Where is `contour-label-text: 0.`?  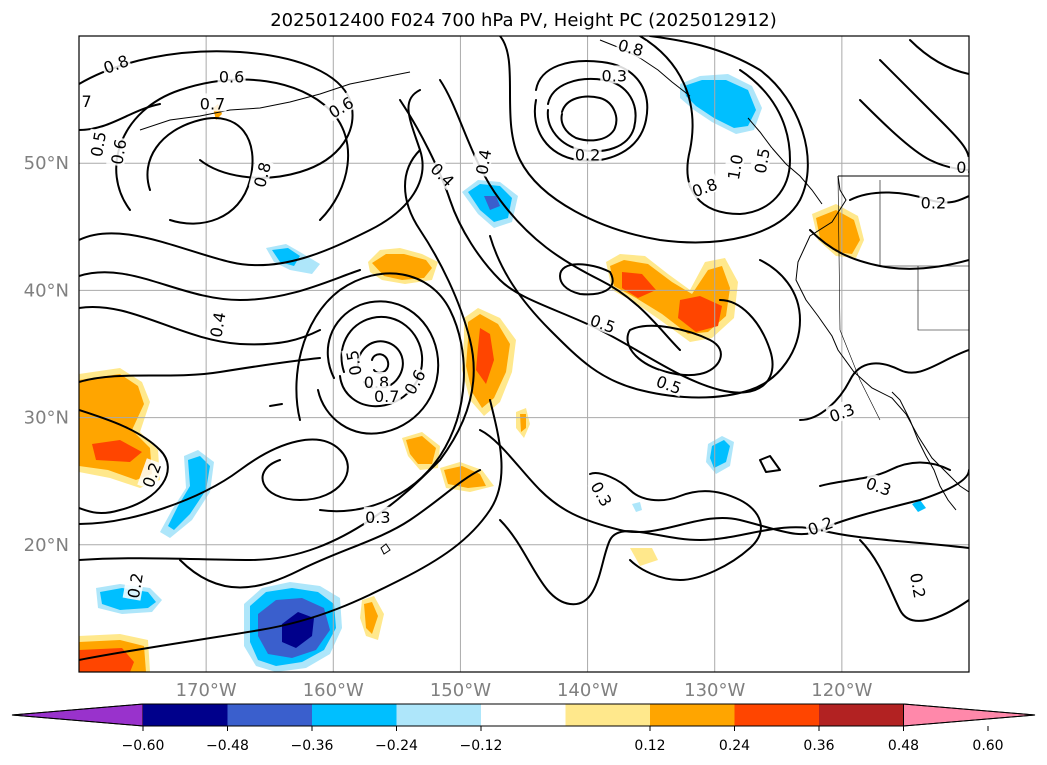
contour-label-text: 0. is located at coordinates (963, 167).